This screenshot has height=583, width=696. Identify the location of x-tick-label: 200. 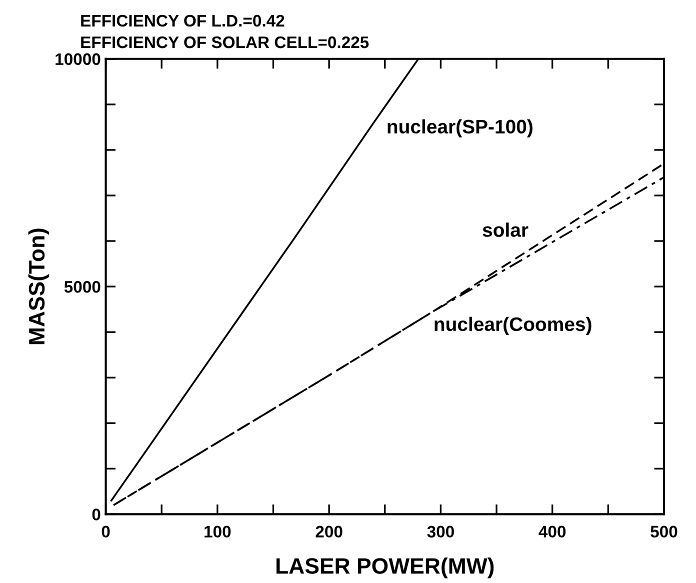
(329, 532).